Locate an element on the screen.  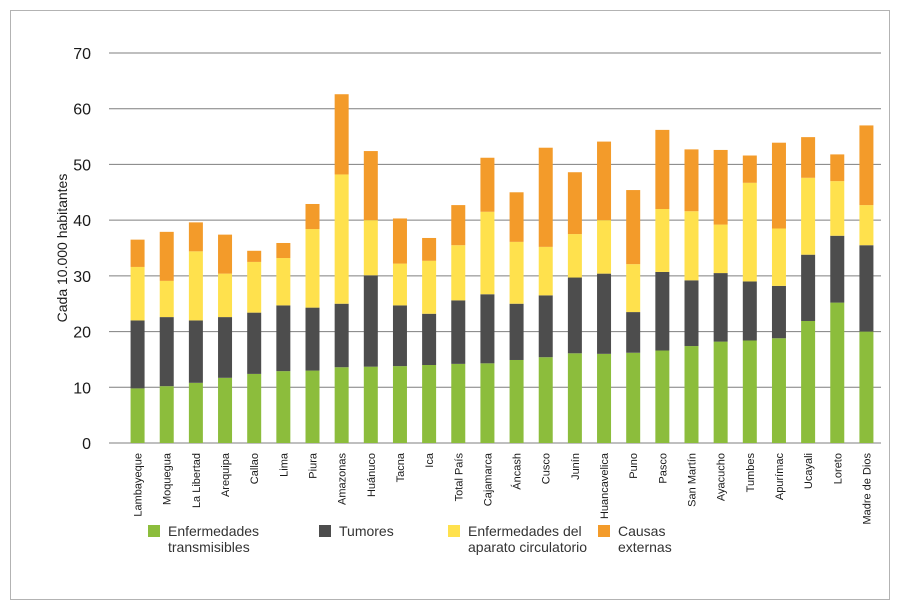
x-tick-label: Ayacucho is located at coordinates (722, 477).